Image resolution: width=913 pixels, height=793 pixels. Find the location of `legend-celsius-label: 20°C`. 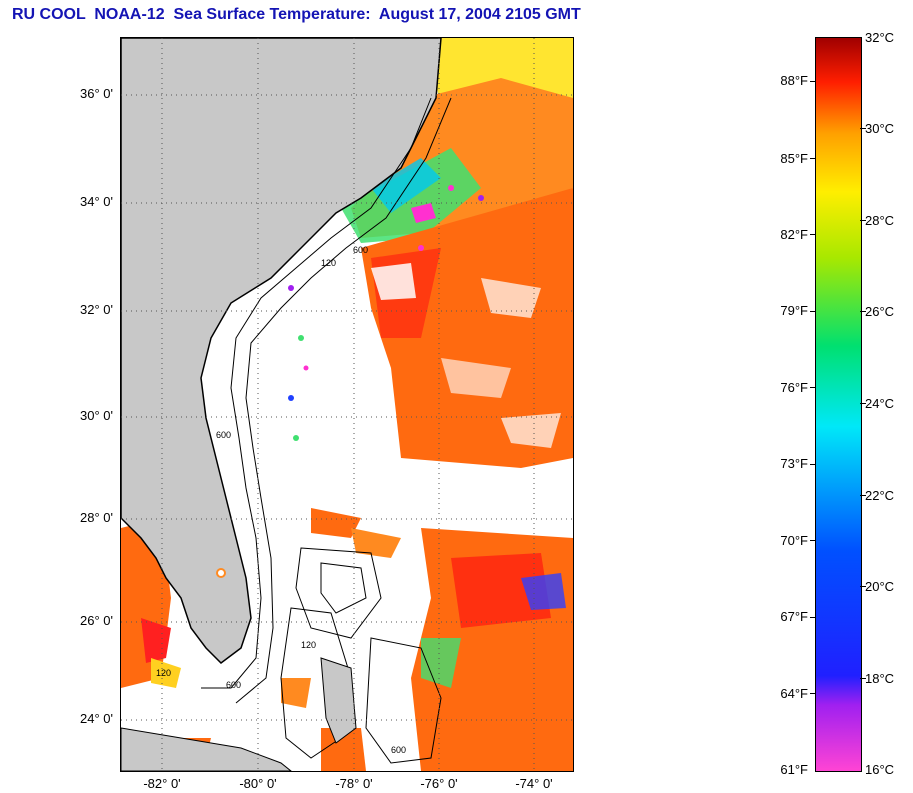

legend-celsius-label: 20°C is located at coordinates (880, 586).